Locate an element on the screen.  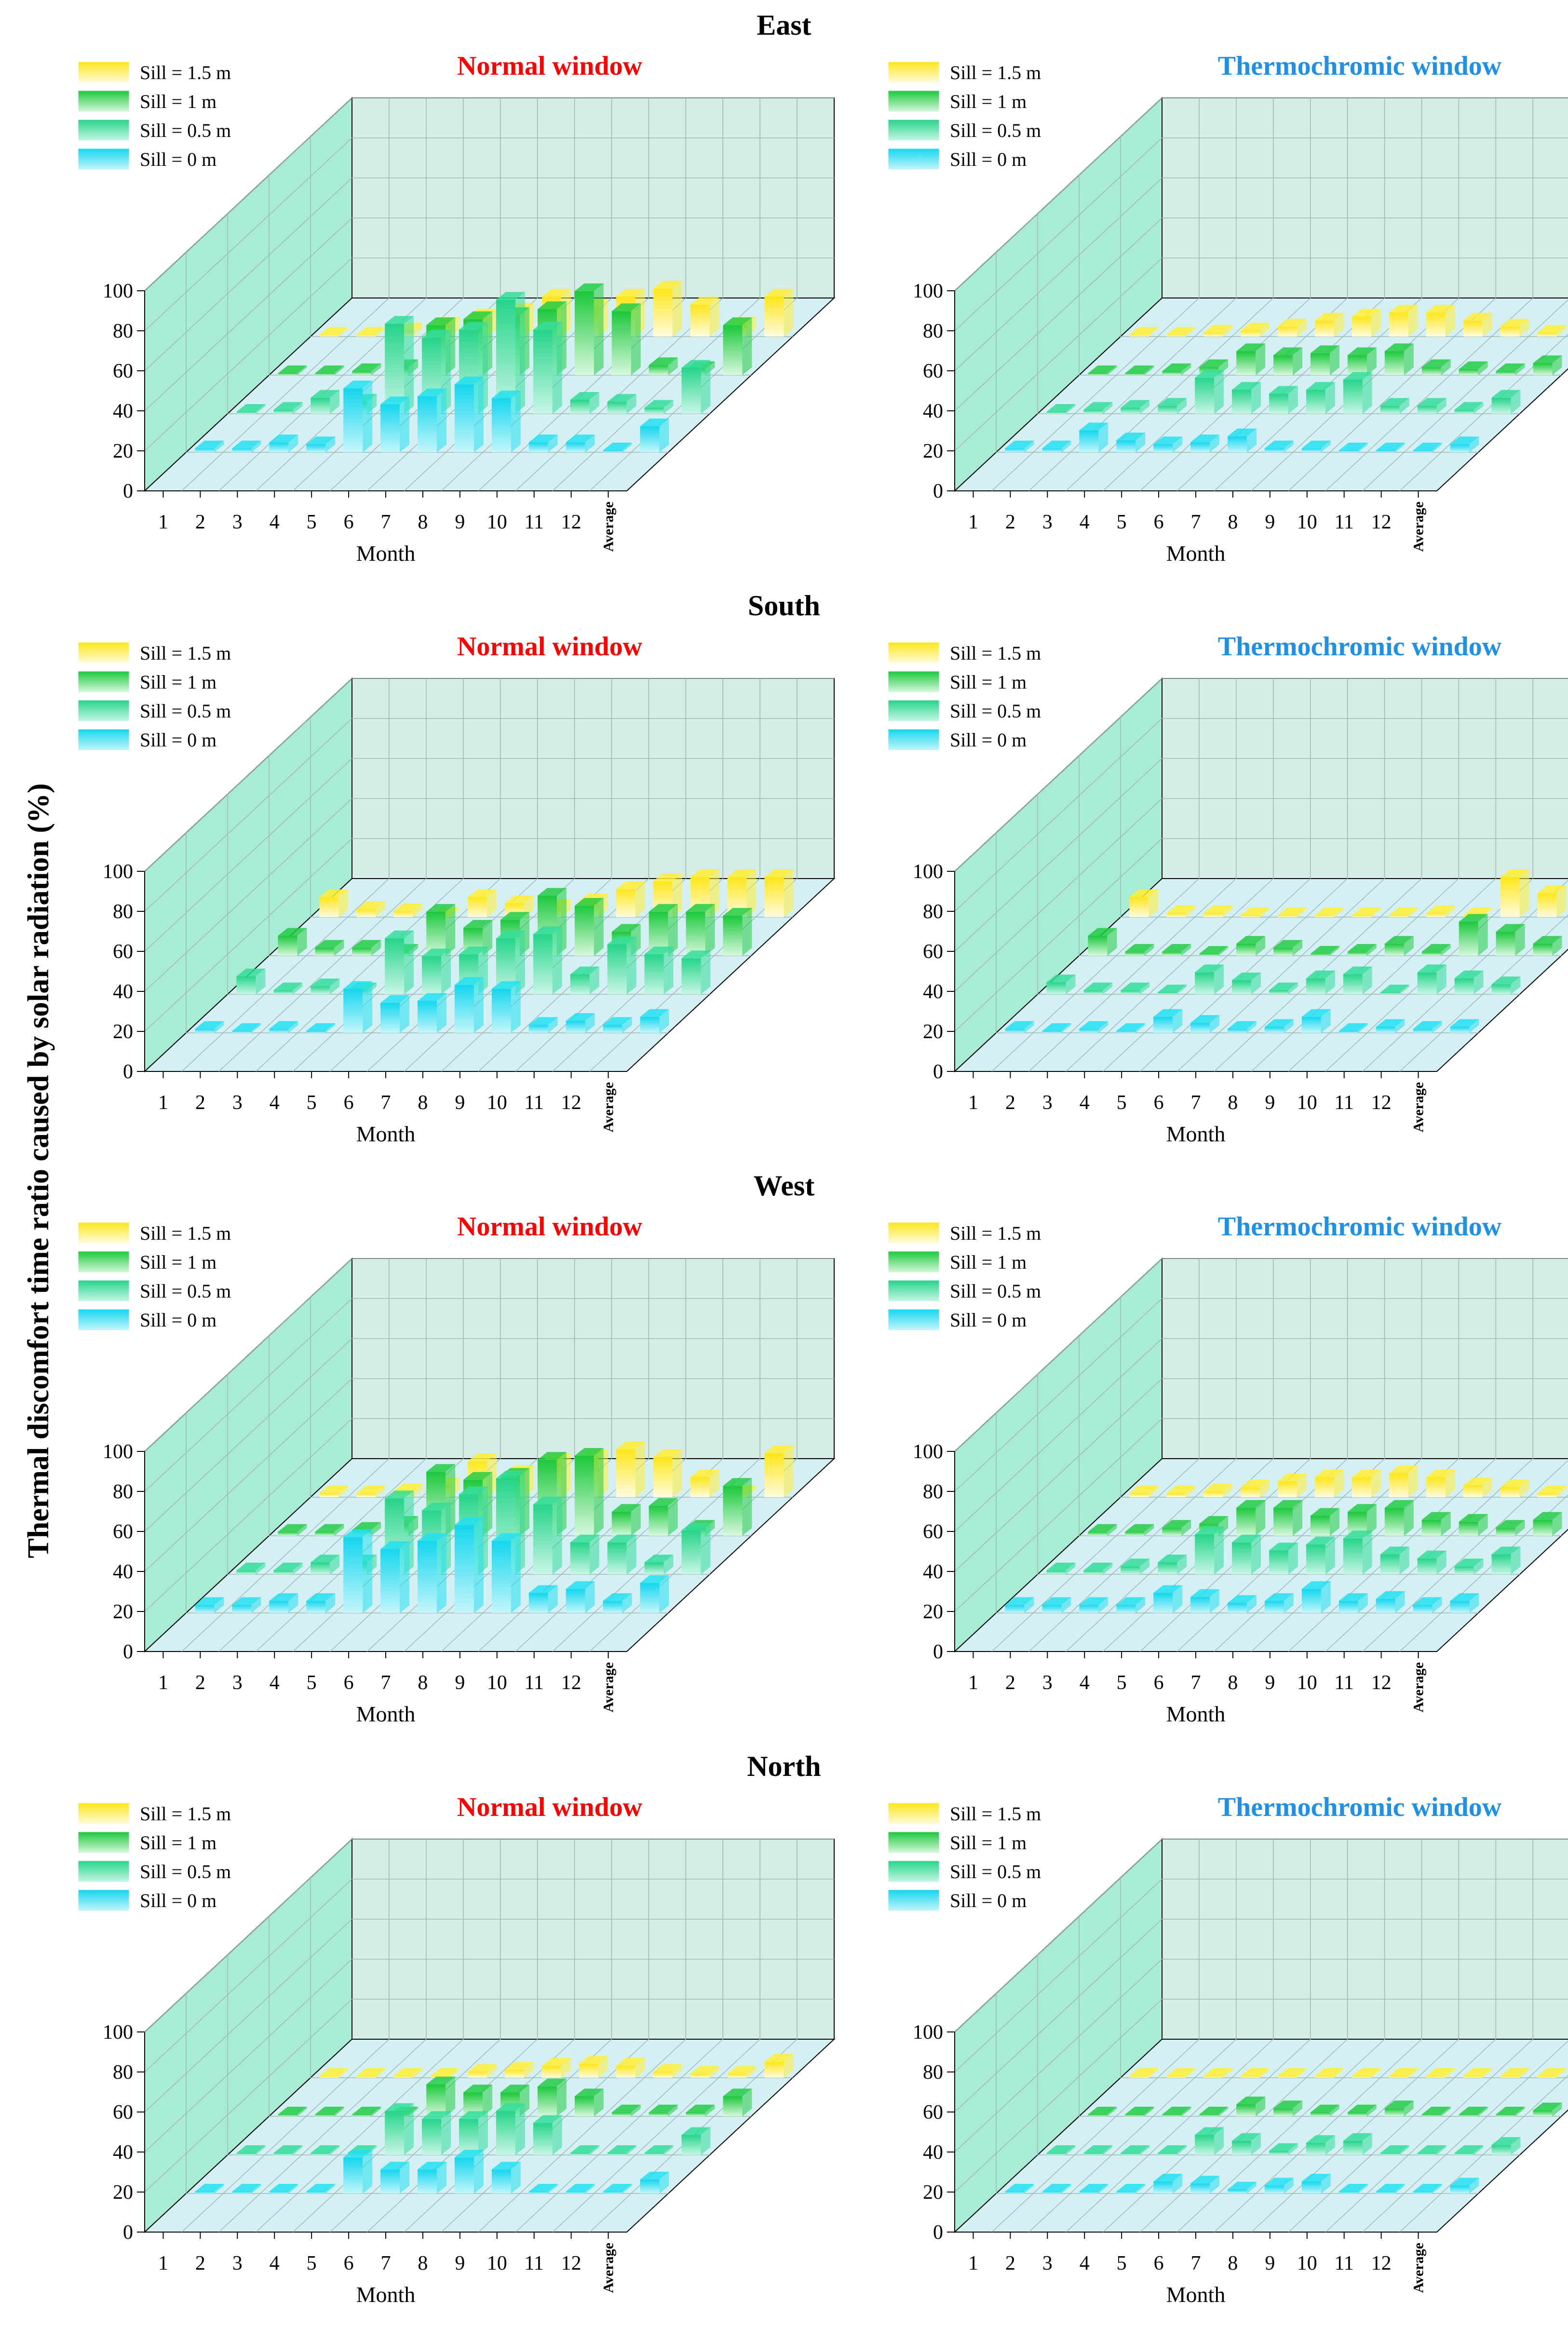
x-tick-label: 6 is located at coordinates (1159, 2263).